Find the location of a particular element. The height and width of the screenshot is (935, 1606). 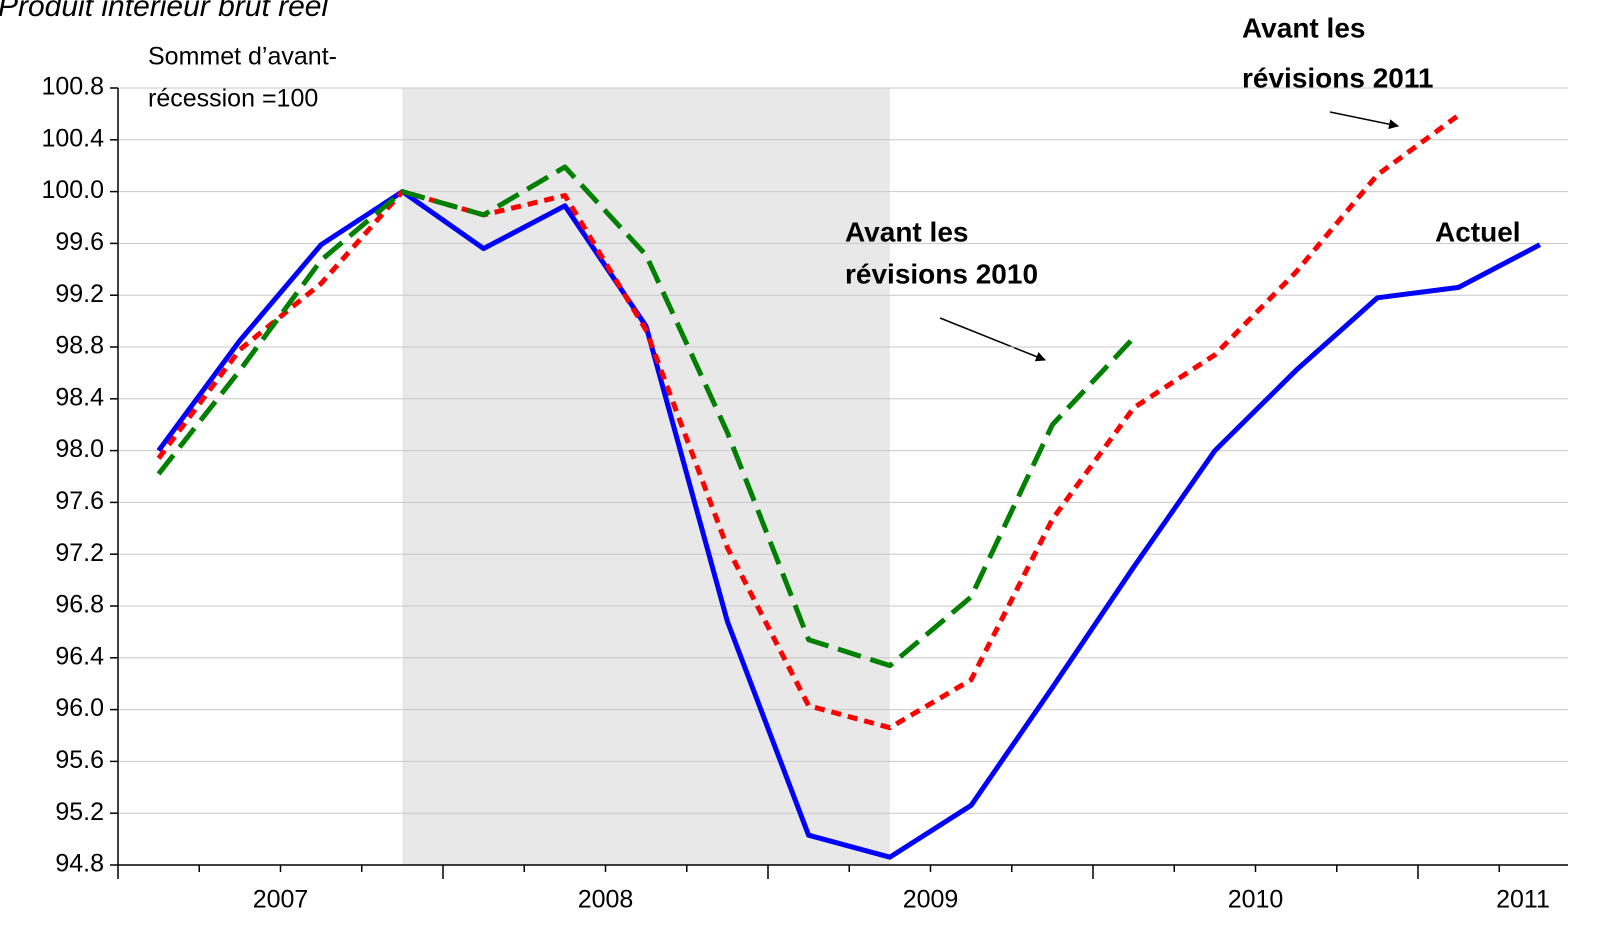

y-tick-label: 96.4 is located at coordinates (79, 656).